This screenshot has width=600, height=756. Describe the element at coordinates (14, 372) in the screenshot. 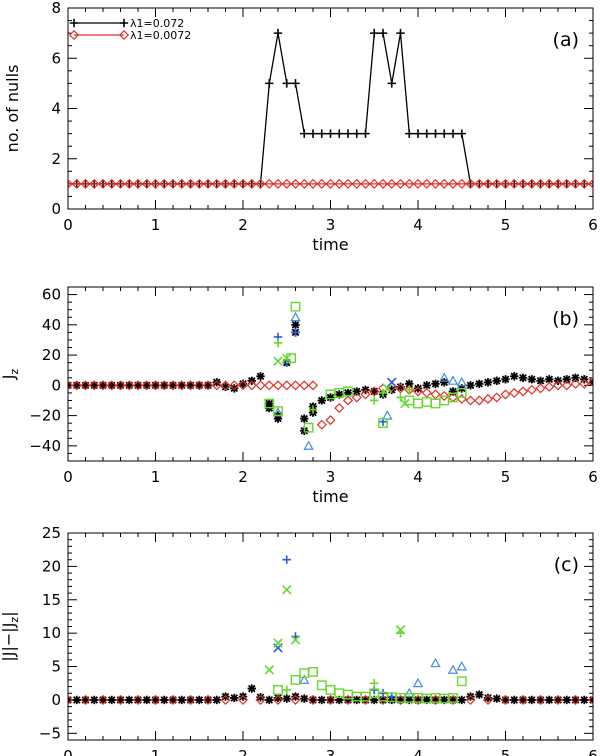

I see `y-axis-title-subscript: z` at that location.